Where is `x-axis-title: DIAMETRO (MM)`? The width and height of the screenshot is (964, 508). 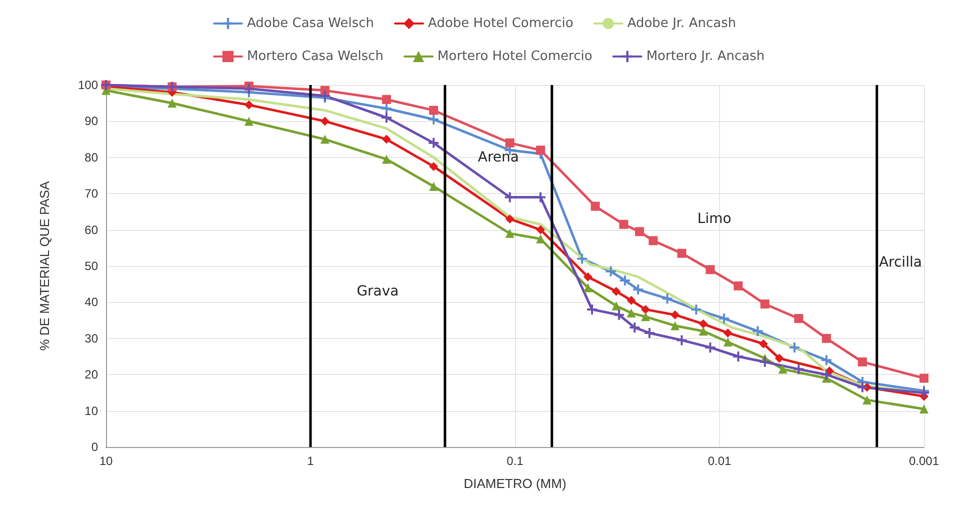
x-axis-title: DIAMETRO (MM) is located at coordinates (515, 483).